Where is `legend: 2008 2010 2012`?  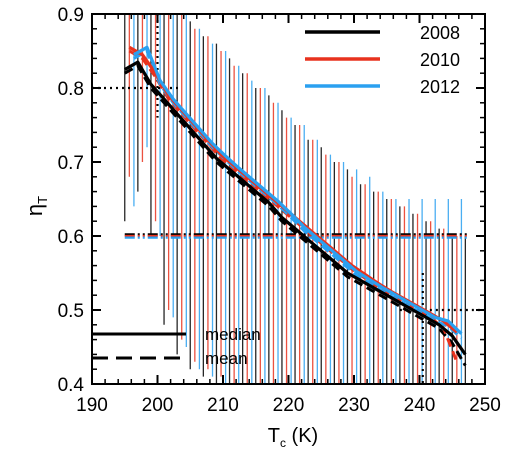
legend: 2008 2010 2012 is located at coordinates (382, 60).